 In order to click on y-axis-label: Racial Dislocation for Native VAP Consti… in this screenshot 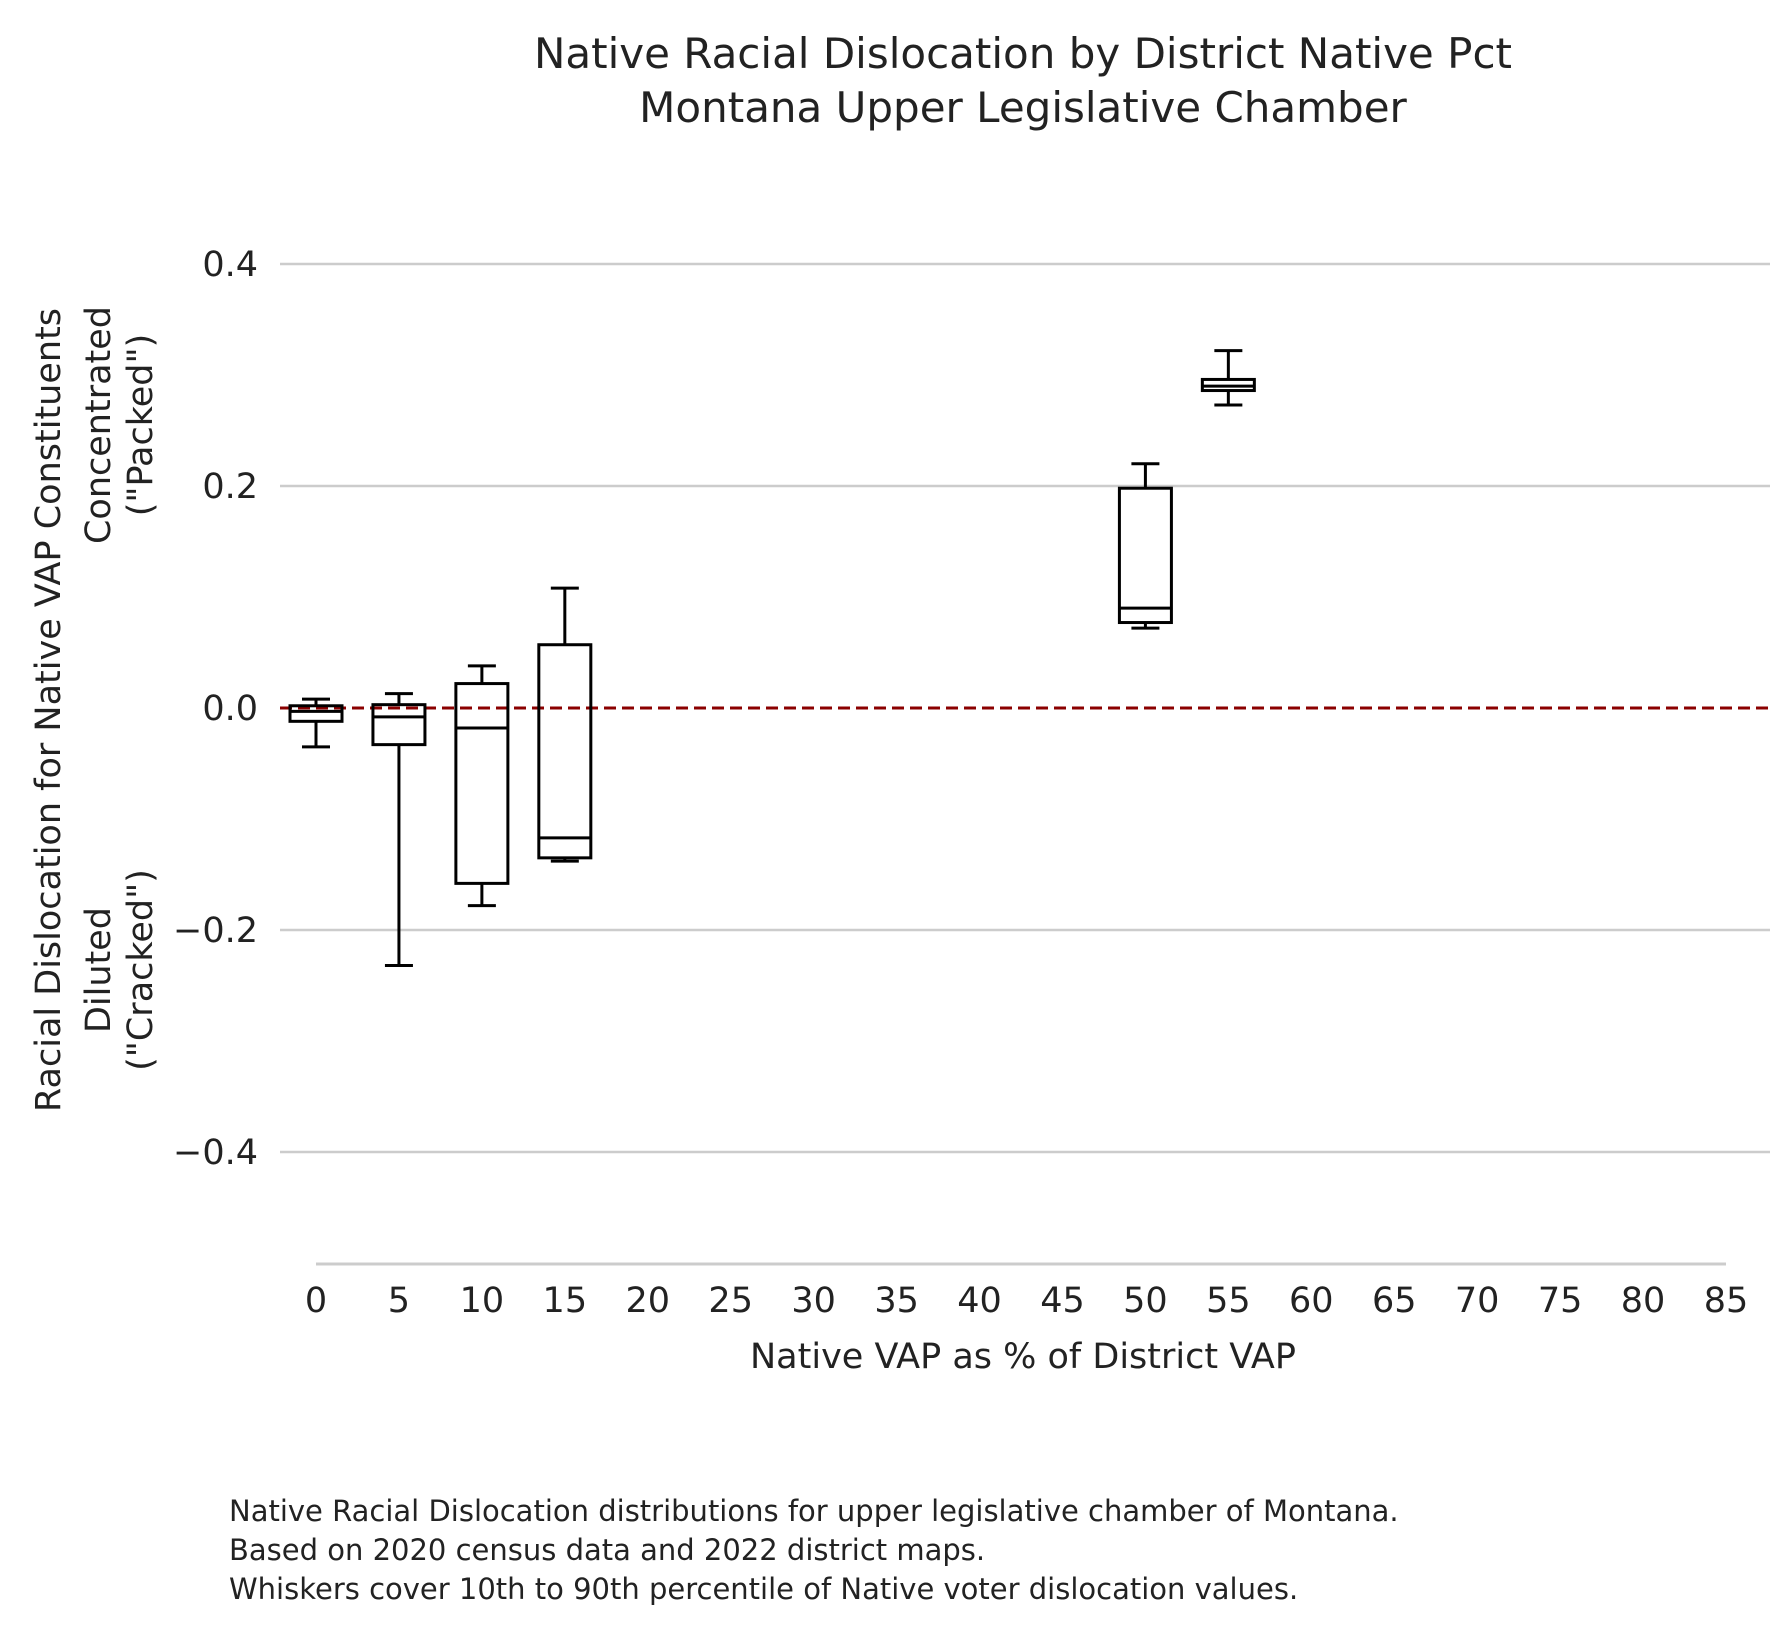, I will do `click(95, 709)`.